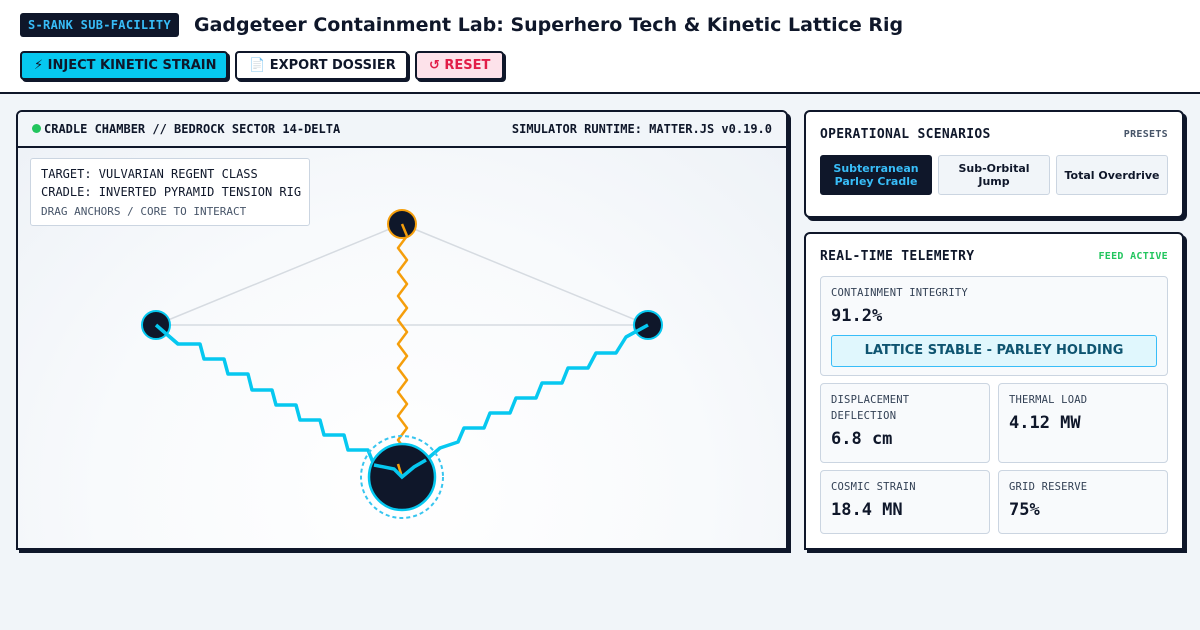 The height and width of the screenshot is (630, 1200). I want to click on right-tether, so click(524, 401).